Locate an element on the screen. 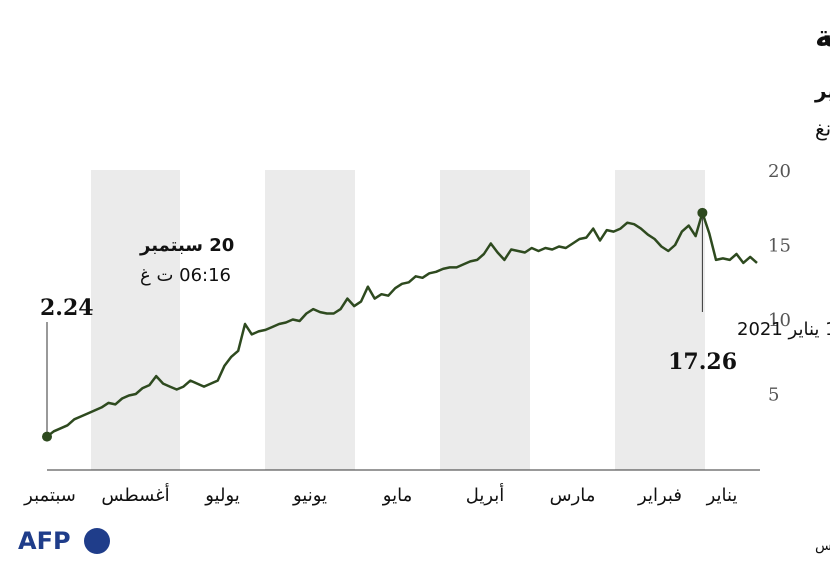 The image size is (830, 566). x-tick-label: مايو is located at coordinates (397, 495).